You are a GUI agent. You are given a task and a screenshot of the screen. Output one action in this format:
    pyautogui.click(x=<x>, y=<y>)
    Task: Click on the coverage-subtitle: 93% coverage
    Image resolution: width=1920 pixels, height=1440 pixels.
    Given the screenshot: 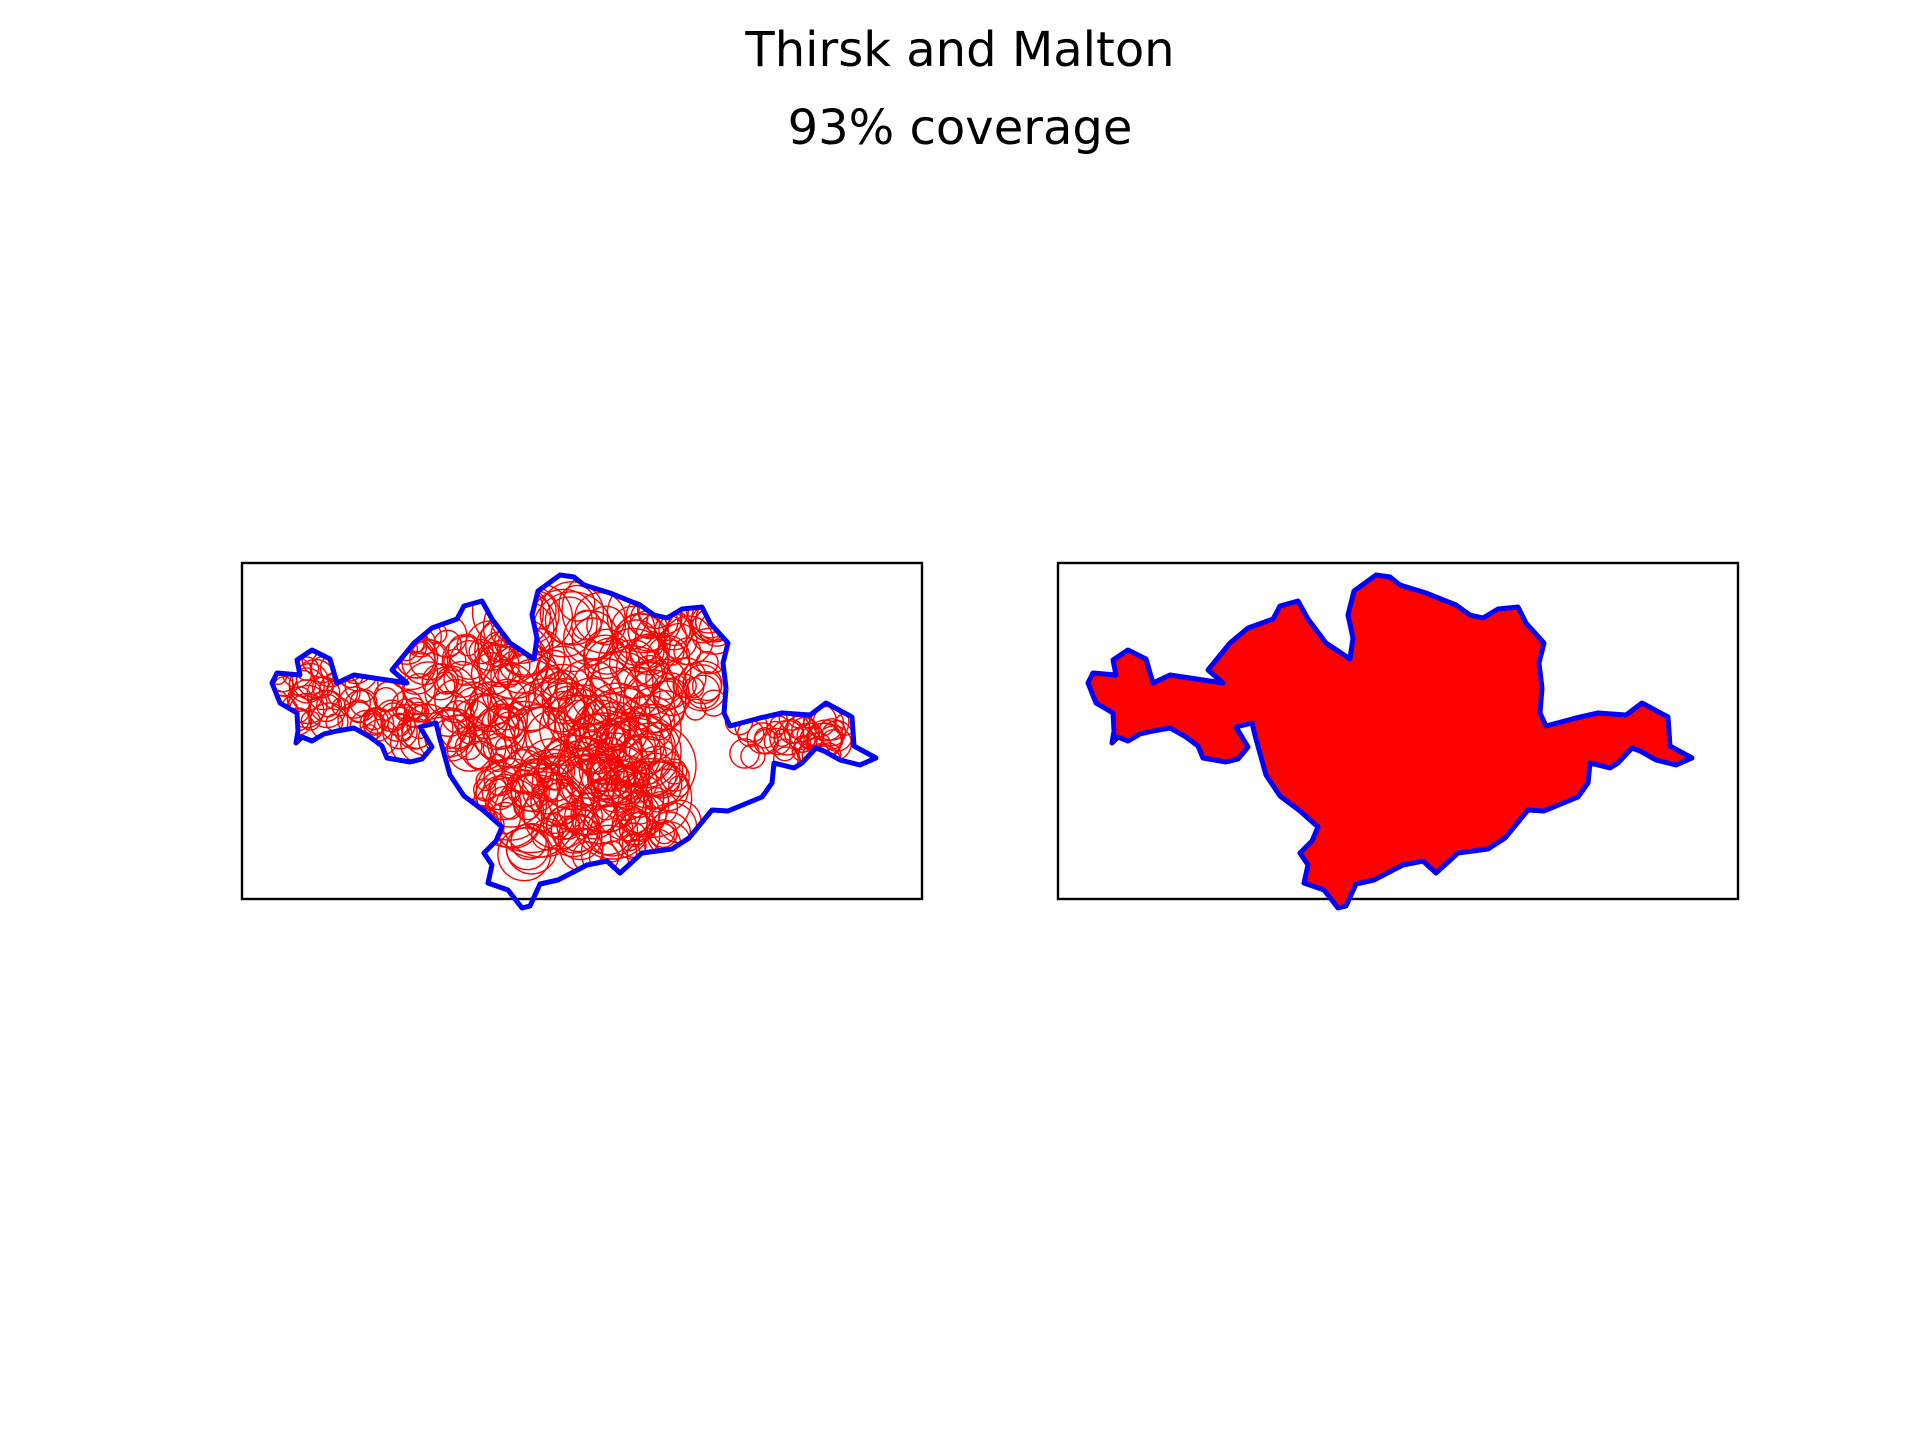 What is the action you would take?
    pyautogui.click(x=960, y=128)
    